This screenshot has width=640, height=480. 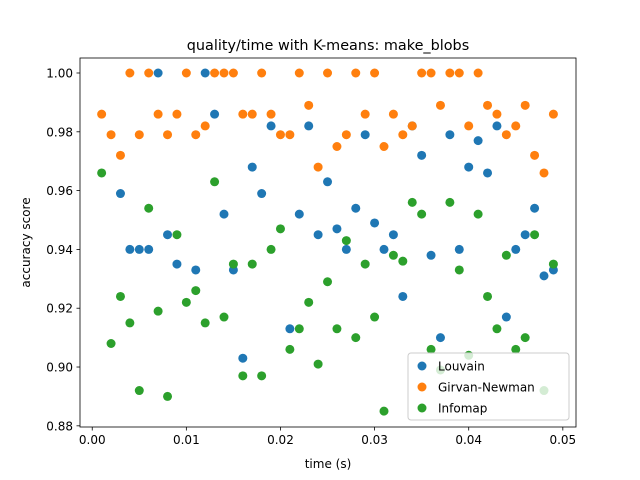 What do you see at coordinates (374, 440) in the screenshot?
I see `x-tick-label: 0.03` at bounding box center [374, 440].